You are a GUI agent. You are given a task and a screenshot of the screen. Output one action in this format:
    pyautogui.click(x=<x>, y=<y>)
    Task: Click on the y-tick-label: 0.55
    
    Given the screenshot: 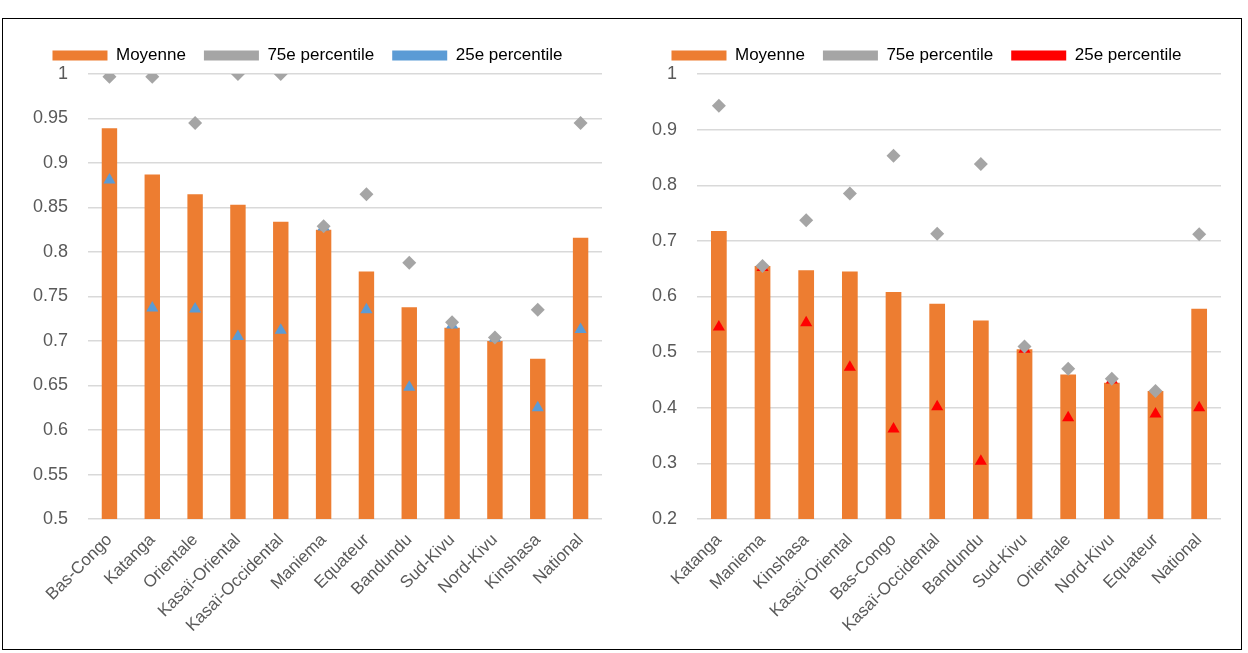 What is the action you would take?
    pyautogui.click(x=50, y=473)
    